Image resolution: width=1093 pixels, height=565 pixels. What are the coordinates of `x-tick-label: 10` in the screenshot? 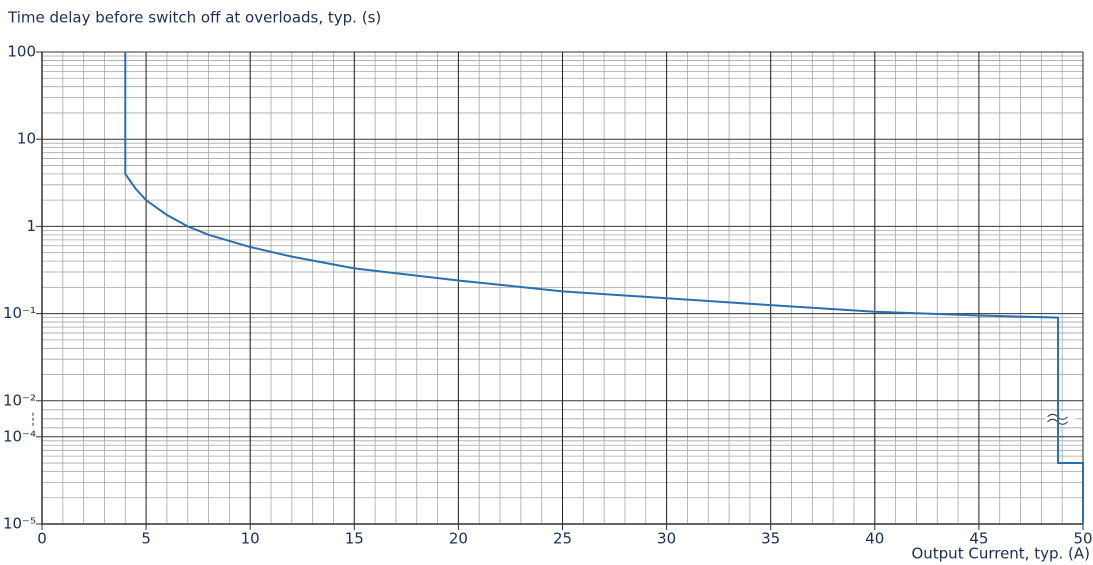 It's located at (250, 539).